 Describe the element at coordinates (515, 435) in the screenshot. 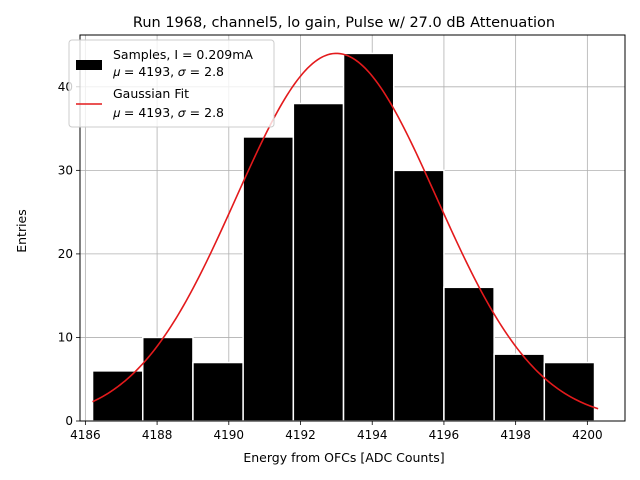

I see `x-tick-label: 4198` at that location.